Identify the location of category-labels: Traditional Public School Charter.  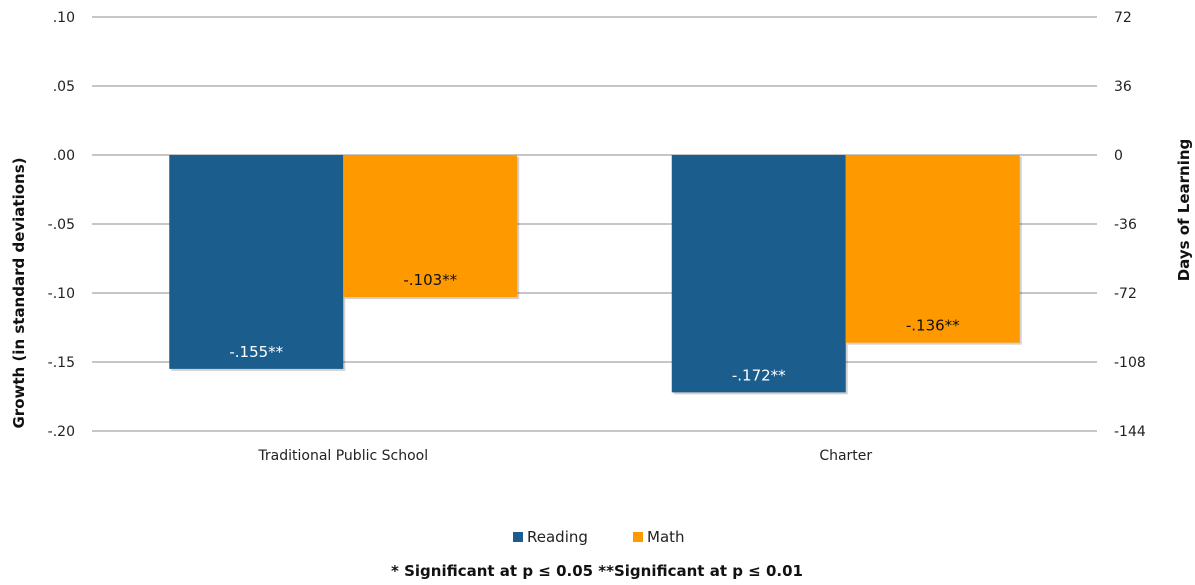
(564, 456).